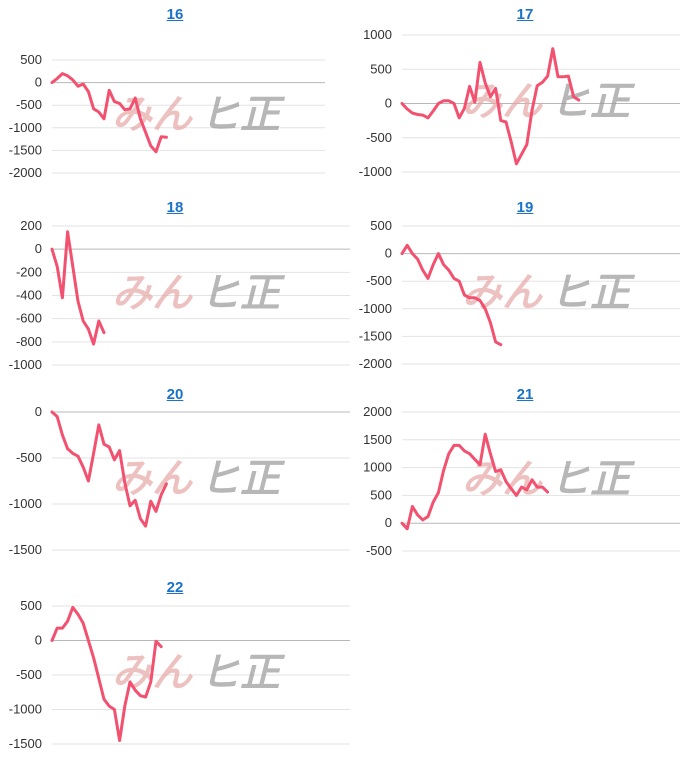  I want to click on chart-title-link: 18, so click(175, 207).